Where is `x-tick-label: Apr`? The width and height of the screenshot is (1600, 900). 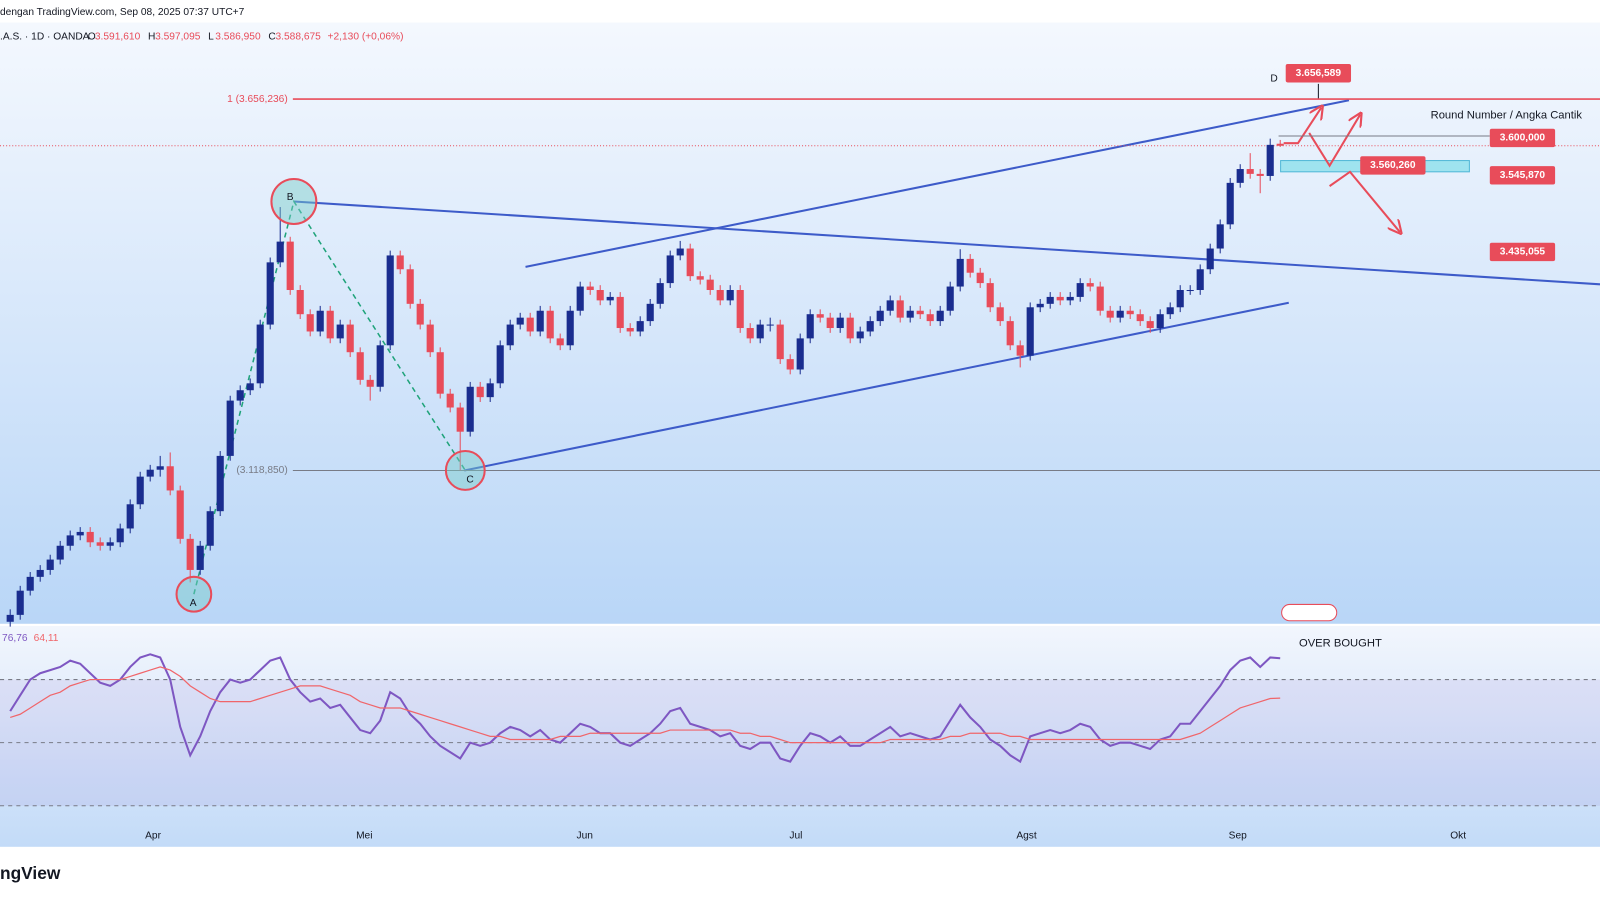 x-tick-label: Apr is located at coordinates (153, 835).